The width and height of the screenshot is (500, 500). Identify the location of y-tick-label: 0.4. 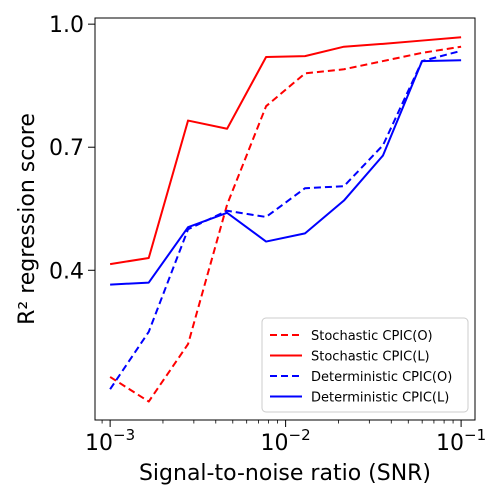
(66, 271).